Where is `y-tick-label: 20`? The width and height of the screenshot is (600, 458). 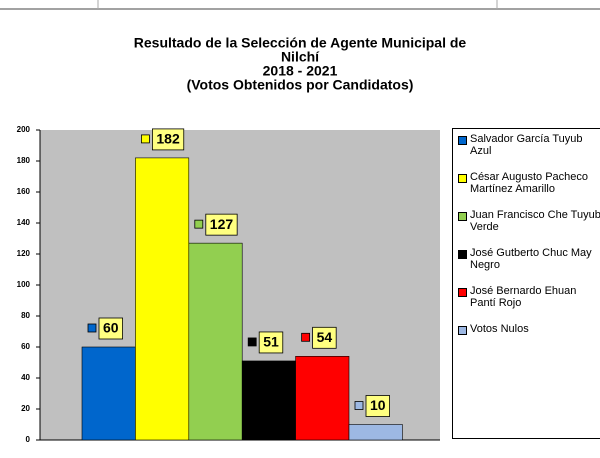 y-tick-label: 20 is located at coordinates (25, 408).